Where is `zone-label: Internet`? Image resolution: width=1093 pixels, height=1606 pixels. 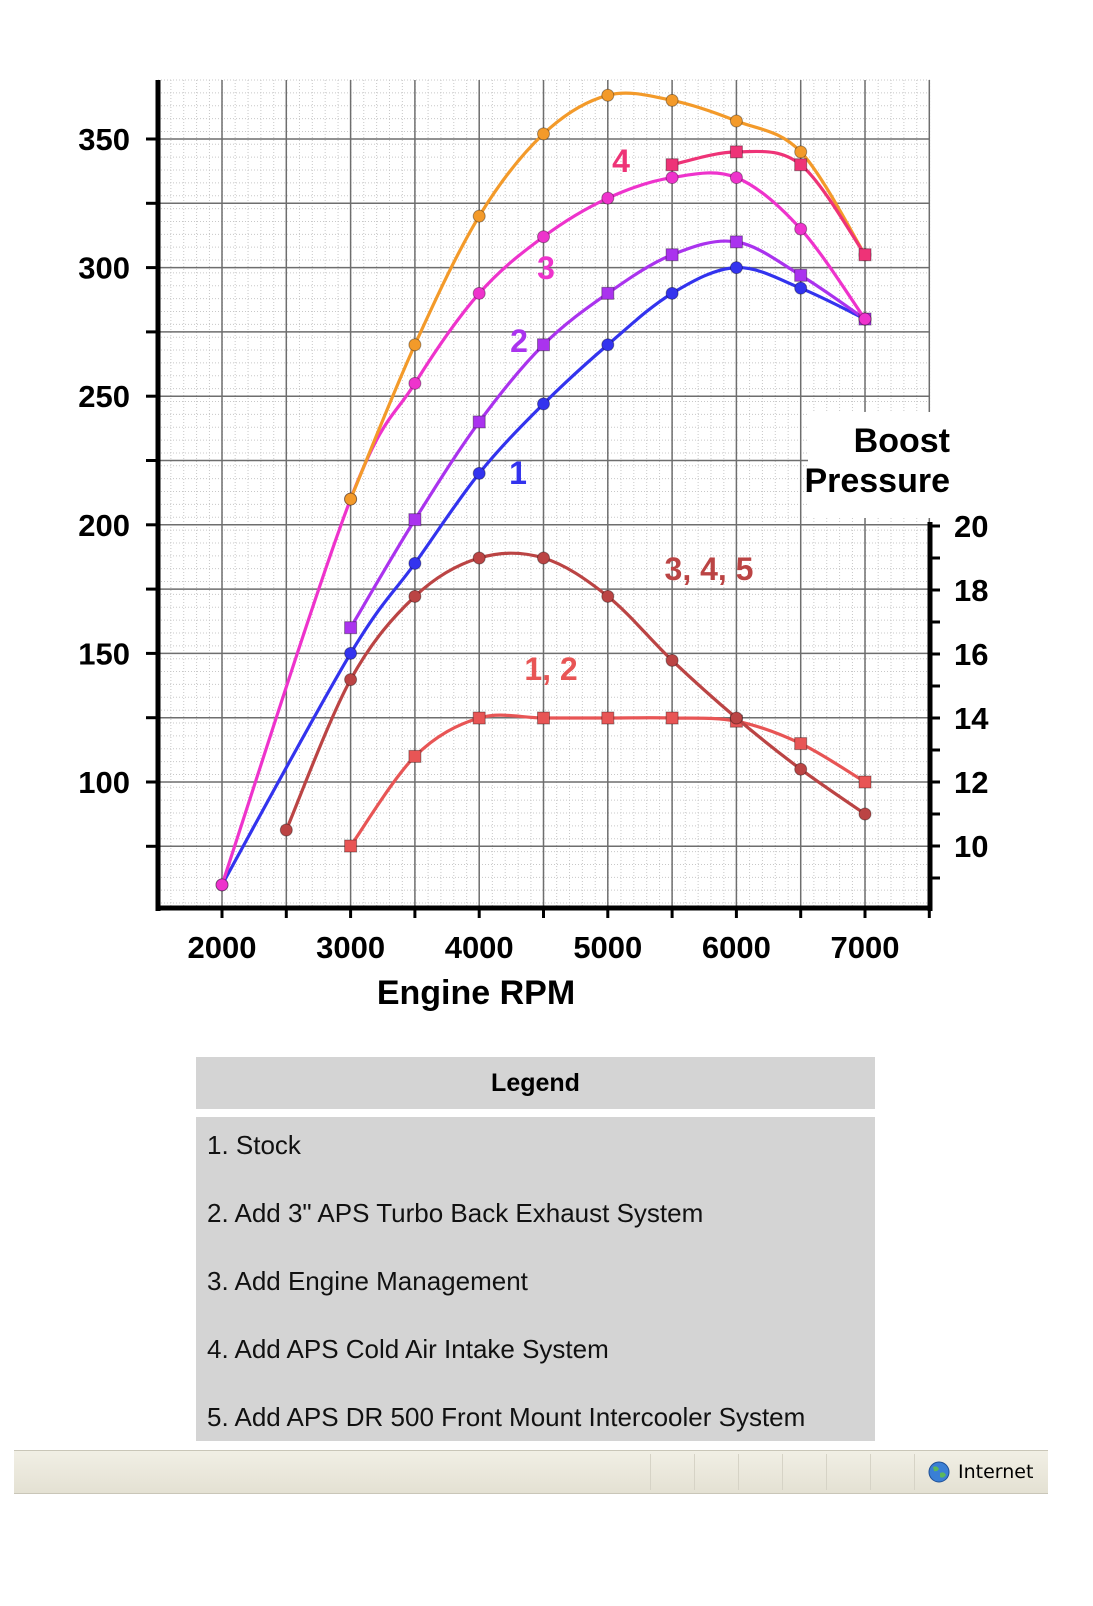
zone-label: Internet is located at coordinates (996, 1472).